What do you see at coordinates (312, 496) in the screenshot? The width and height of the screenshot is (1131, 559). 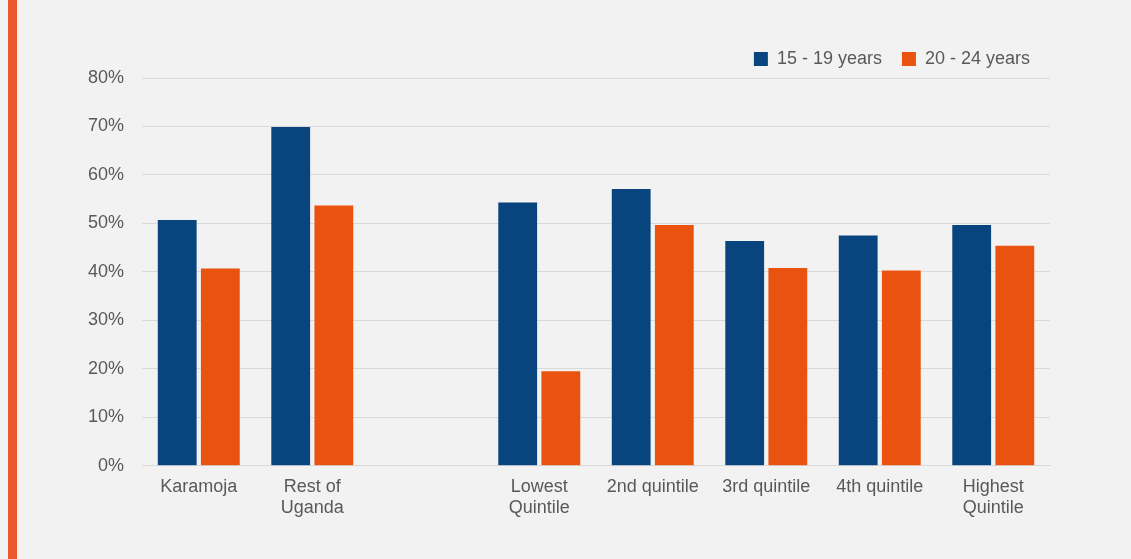 I see `x-tick-label: Rest of Uganda` at bounding box center [312, 496].